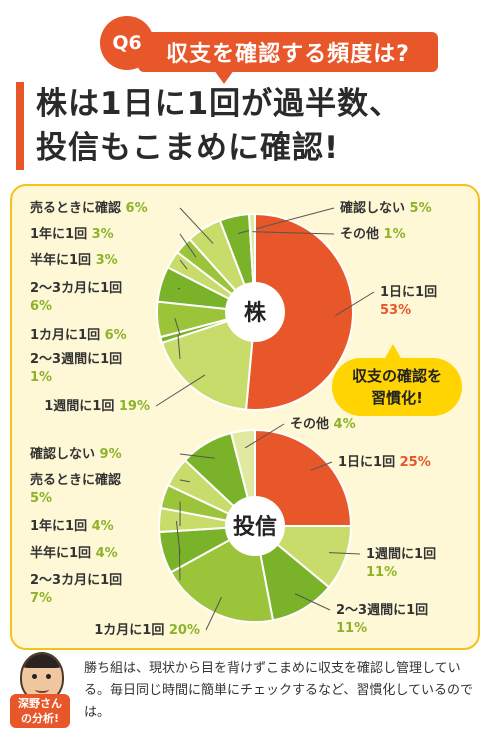 This screenshot has height=736, width=488. Describe the element at coordinates (40, 718) in the screenshot. I see `analyst-title: の分析!` at that location.